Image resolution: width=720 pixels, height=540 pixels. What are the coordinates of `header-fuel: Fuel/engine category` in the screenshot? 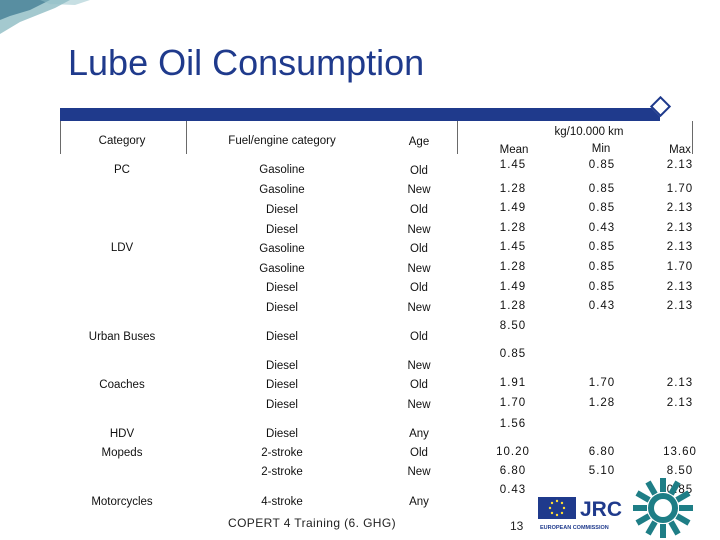 It's located at (282, 141).